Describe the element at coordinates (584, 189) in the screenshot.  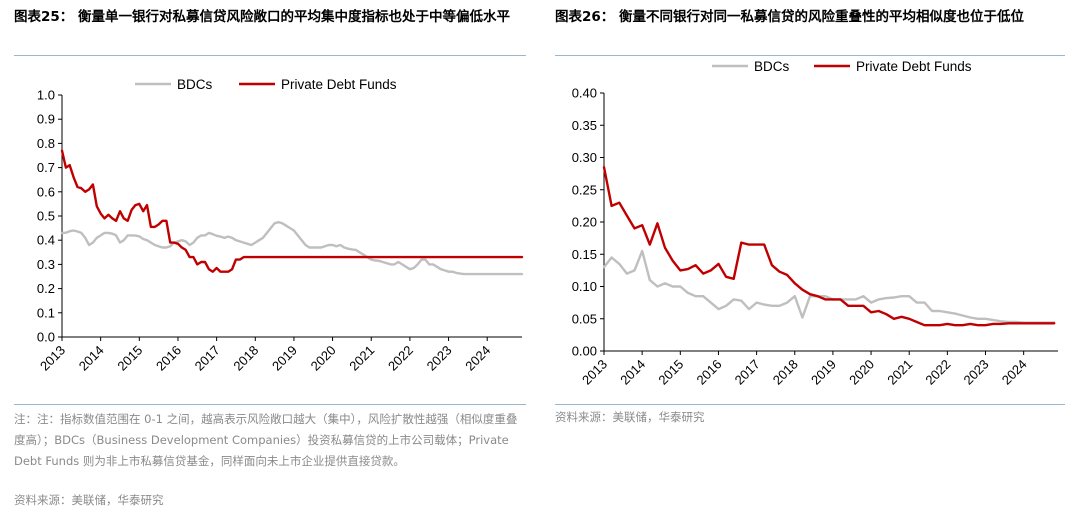
I see `y-tick-label: 0.25` at that location.